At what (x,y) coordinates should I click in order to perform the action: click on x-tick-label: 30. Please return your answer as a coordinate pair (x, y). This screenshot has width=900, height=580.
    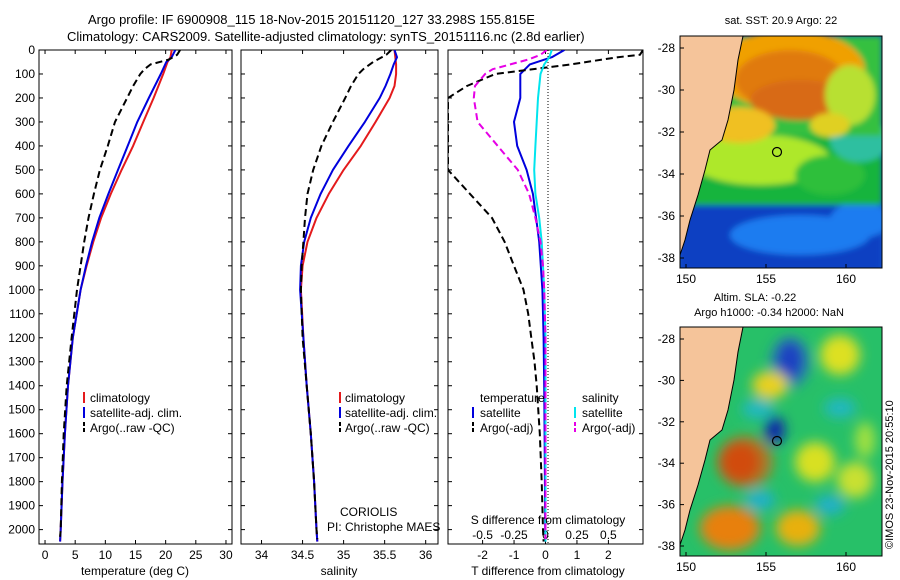
    Looking at the image, I should click on (226, 555).